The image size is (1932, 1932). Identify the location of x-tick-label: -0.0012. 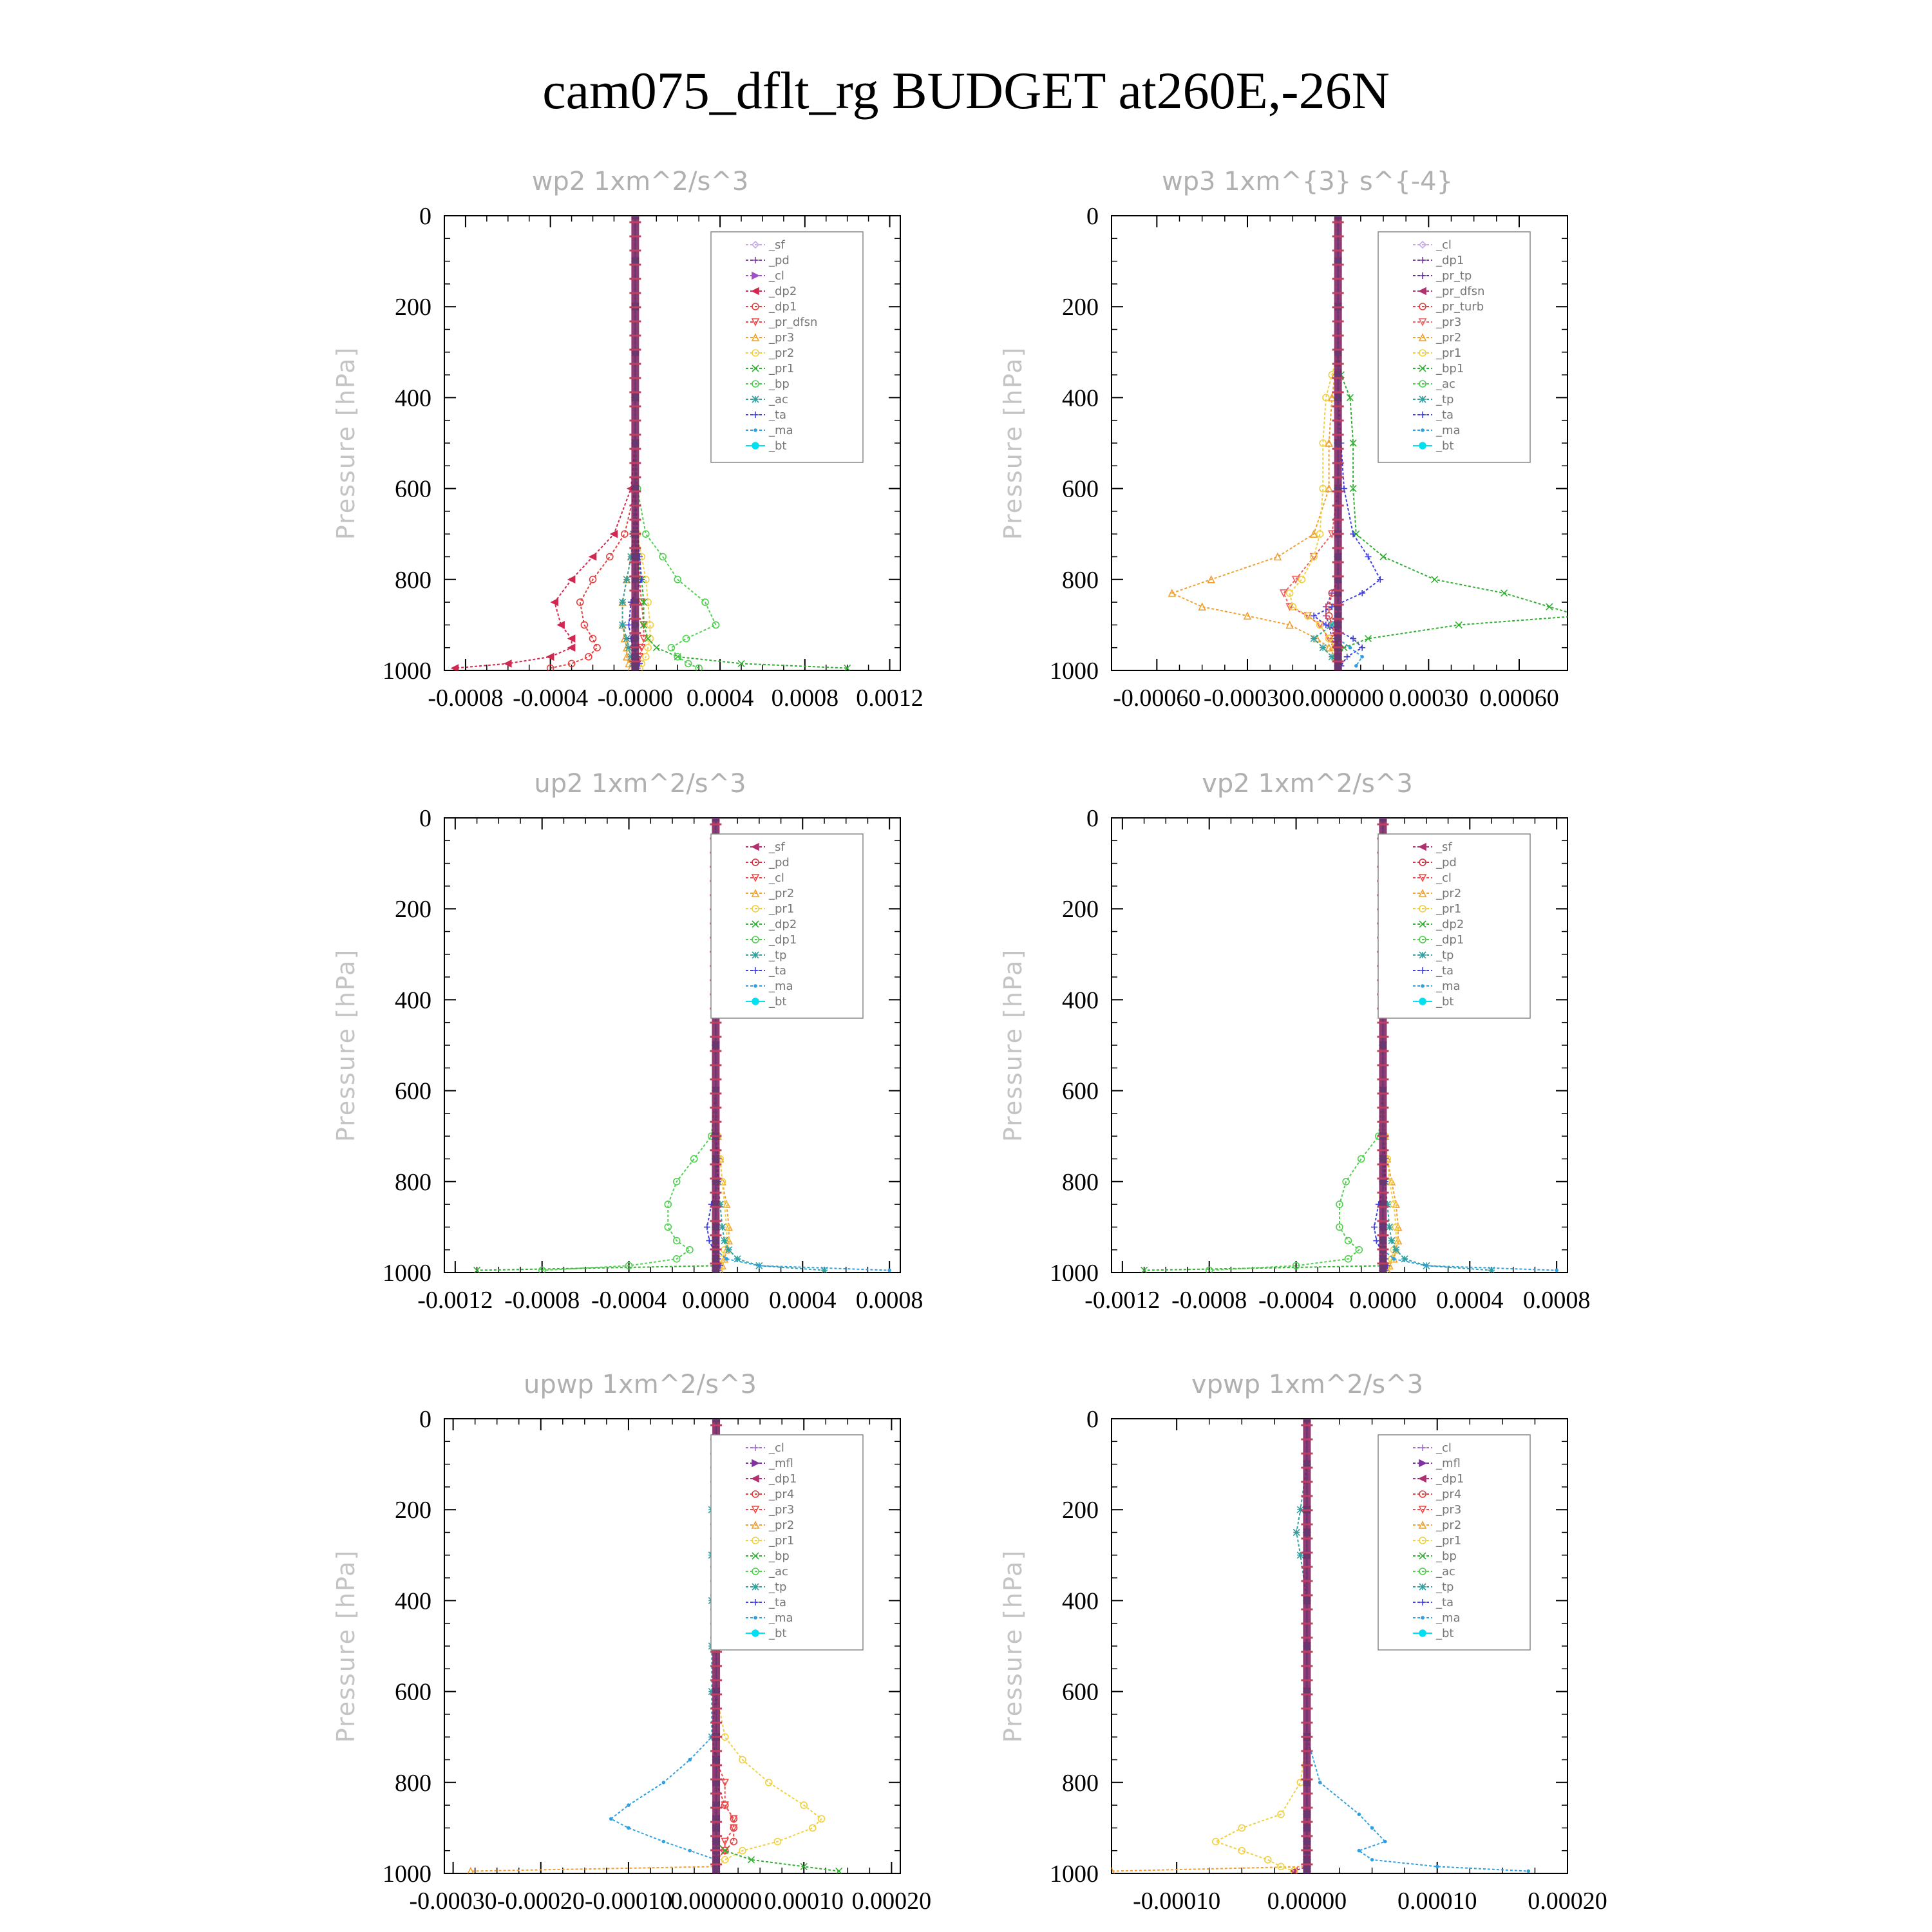
(455, 1300).